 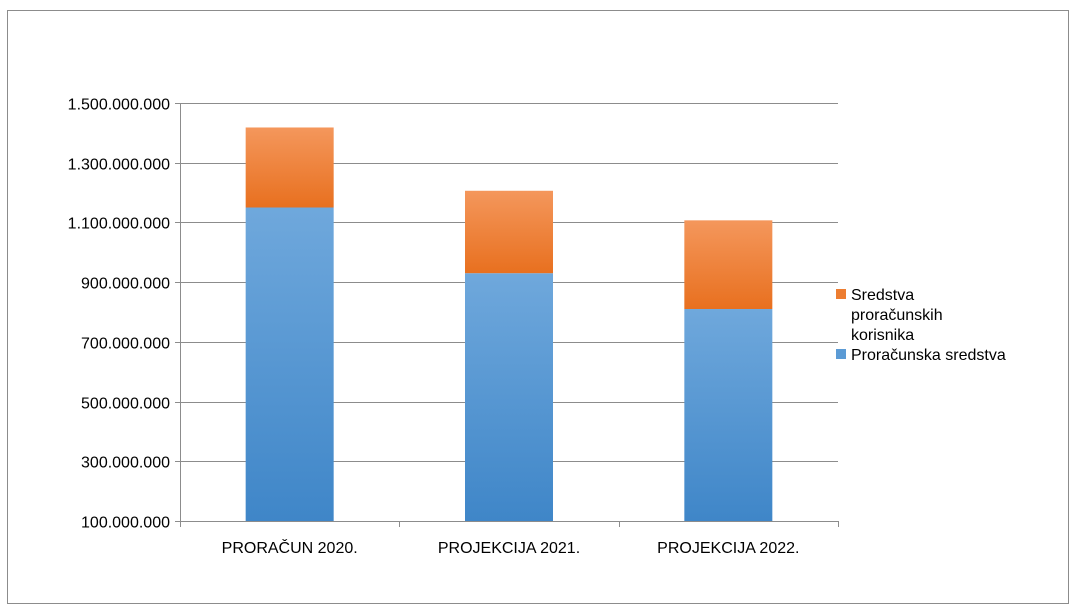 What do you see at coordinates (928, 355) in the screenshot?
I see `legend-label: Proračunska sredstva` at bounding box center [928, 355].